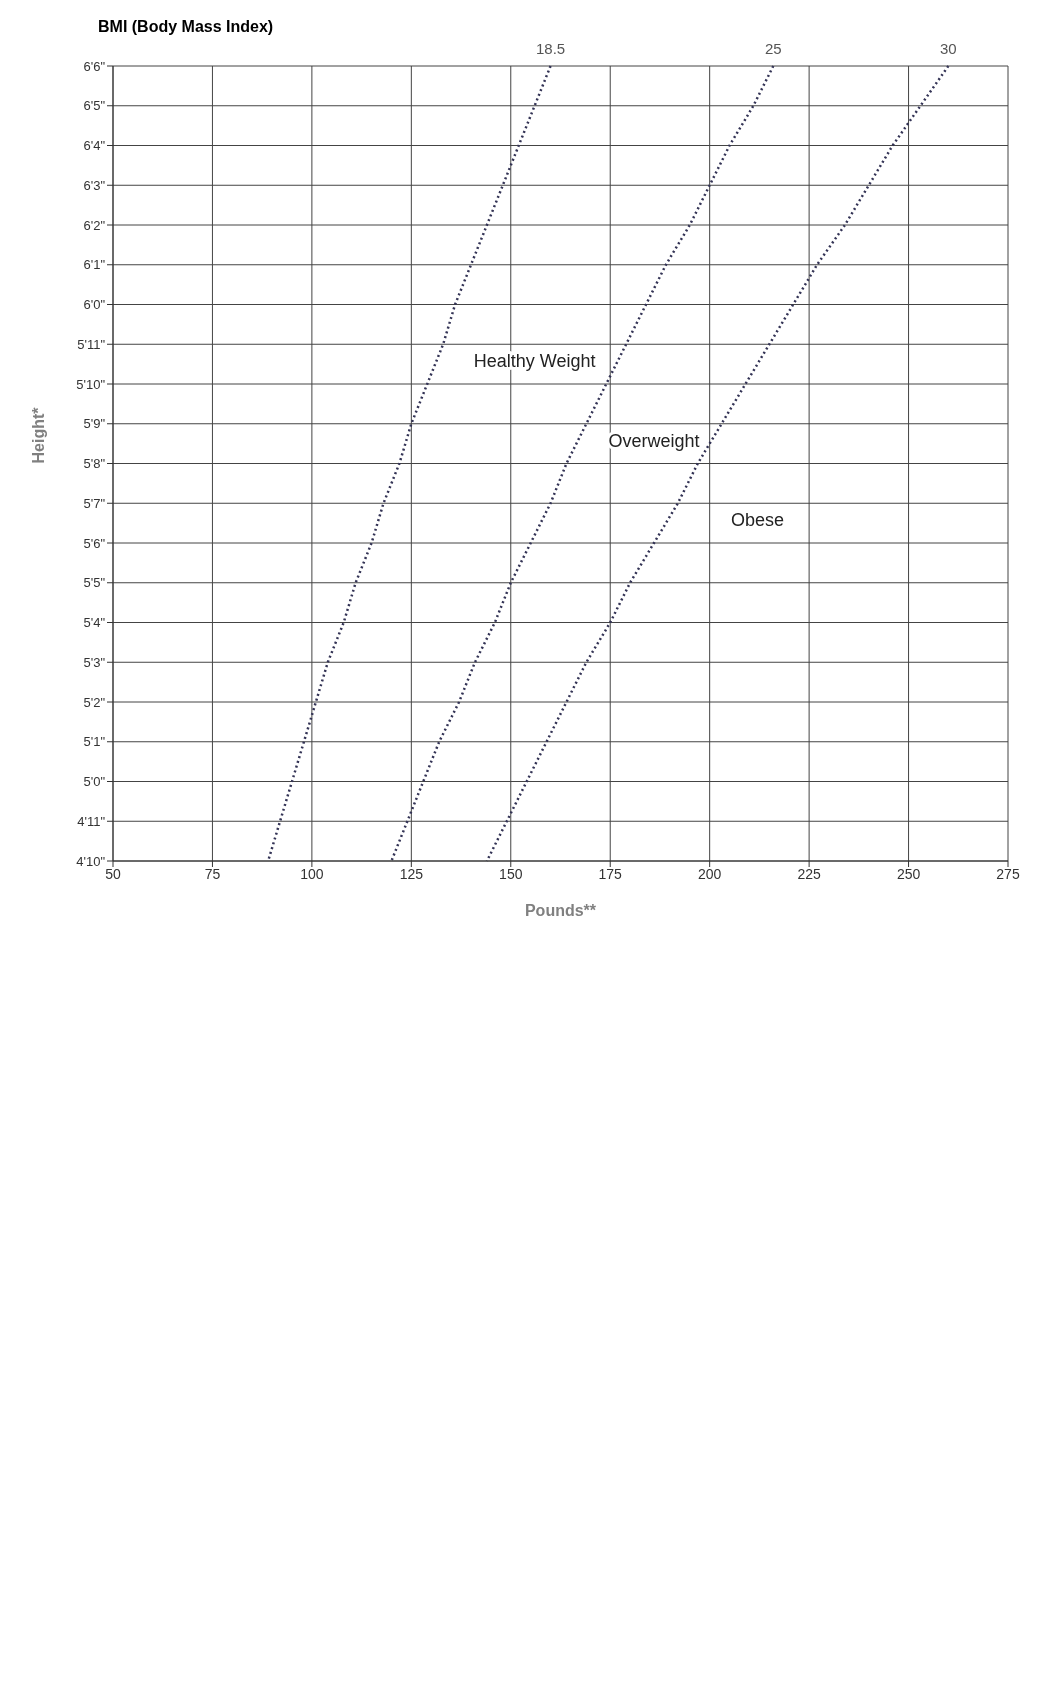 The width and height of the screenshot is (1060, 1686). What do you see at coordinates (38, 435) in the screenshot?
I see `y-axis-title: Height*` at bounding box center [38, 435].